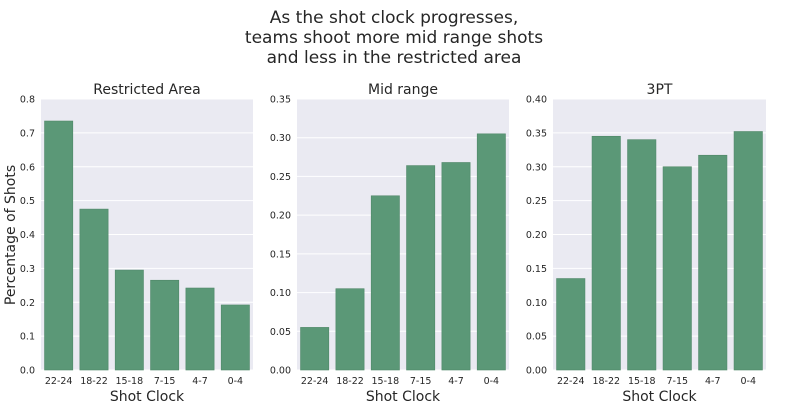  What do you see at coordinates (200, 381) in the screenshot?
I see `panel-restricted-area-xtick-label: 4-7` at bounding box center [200, 381].